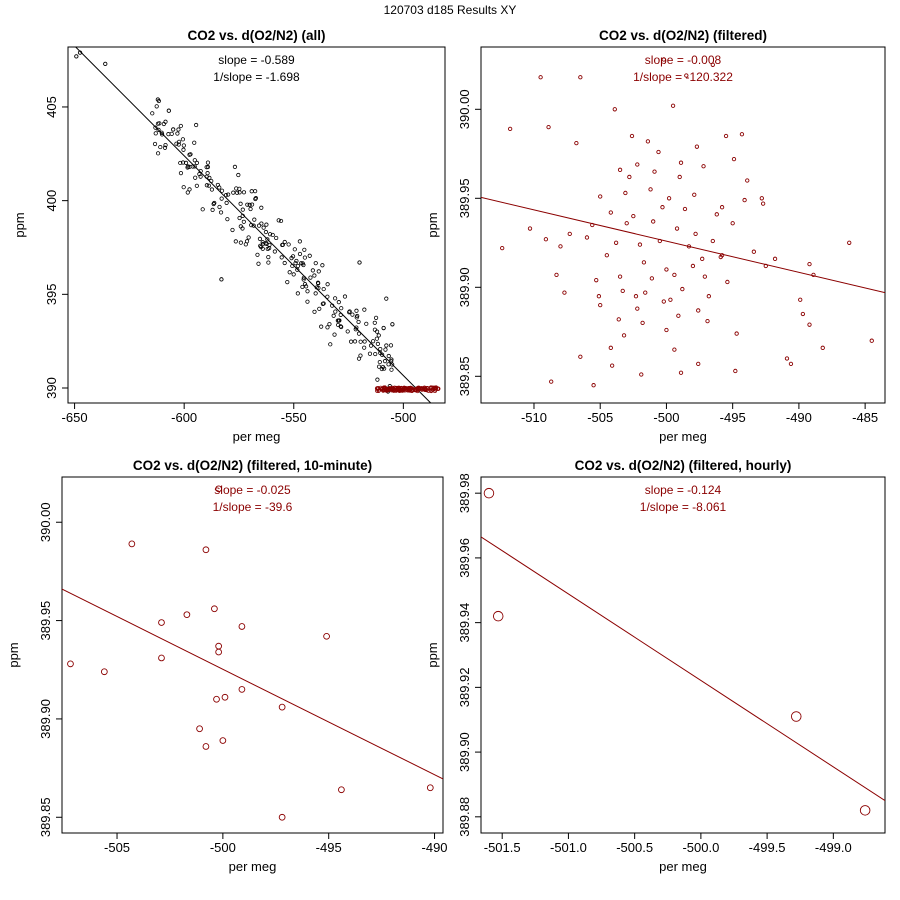 Image resolution: width=900 pixels, height=900 pixels. I want to click on x-tick-label: -495, so click(733, 417).